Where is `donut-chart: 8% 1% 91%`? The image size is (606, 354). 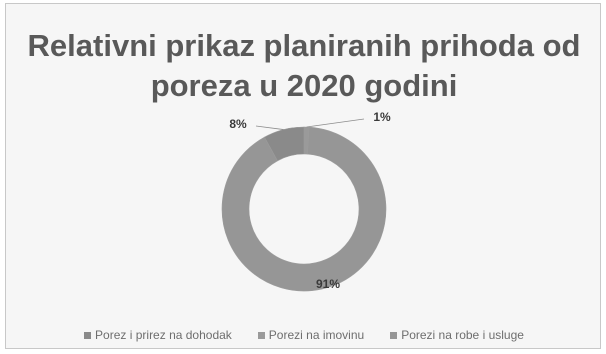 donut-chart: 8% 1% 91% is located at coordinates (306, 201).